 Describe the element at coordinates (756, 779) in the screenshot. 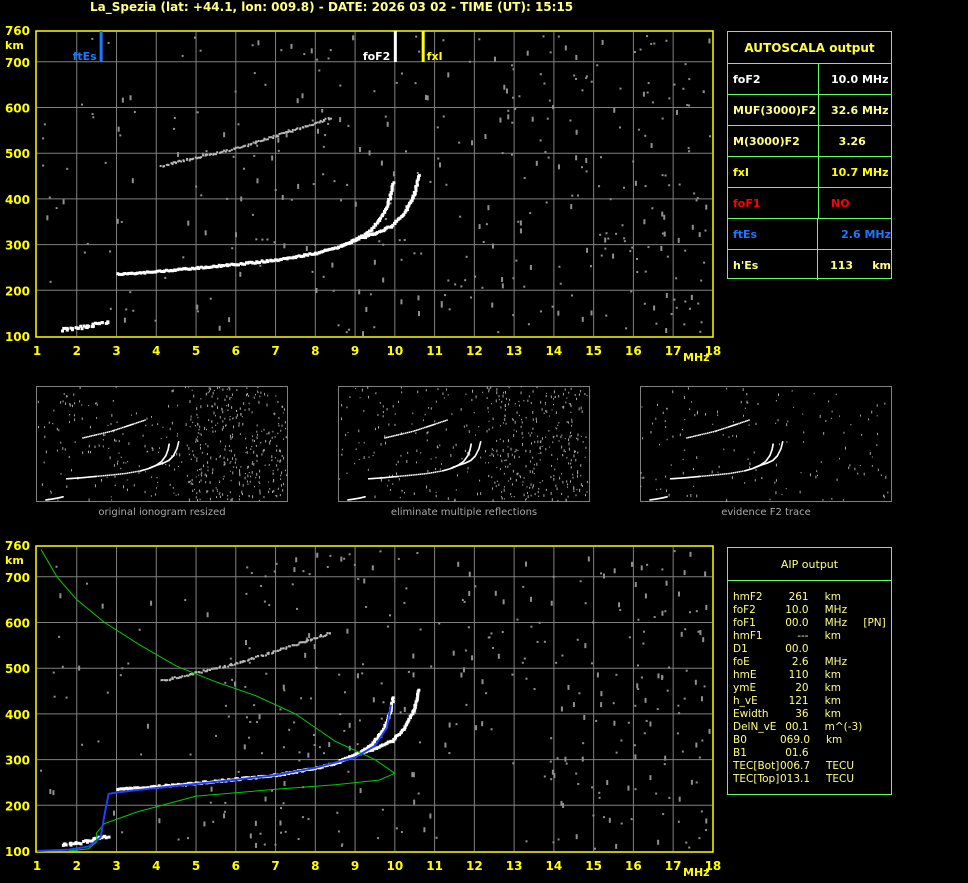

I see `aip-cell: TEC[Top]` at that location.